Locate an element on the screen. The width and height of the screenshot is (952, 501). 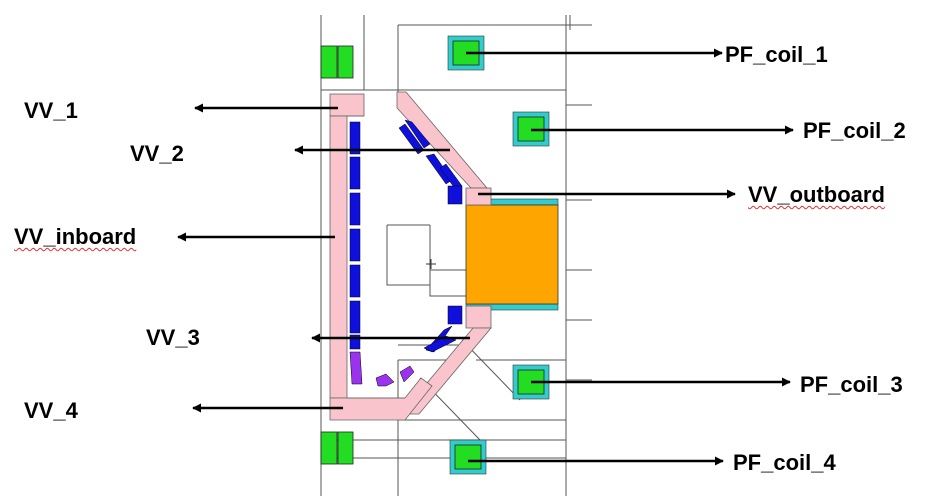
divertor-inner-plate is located at coordinates (356, 368).